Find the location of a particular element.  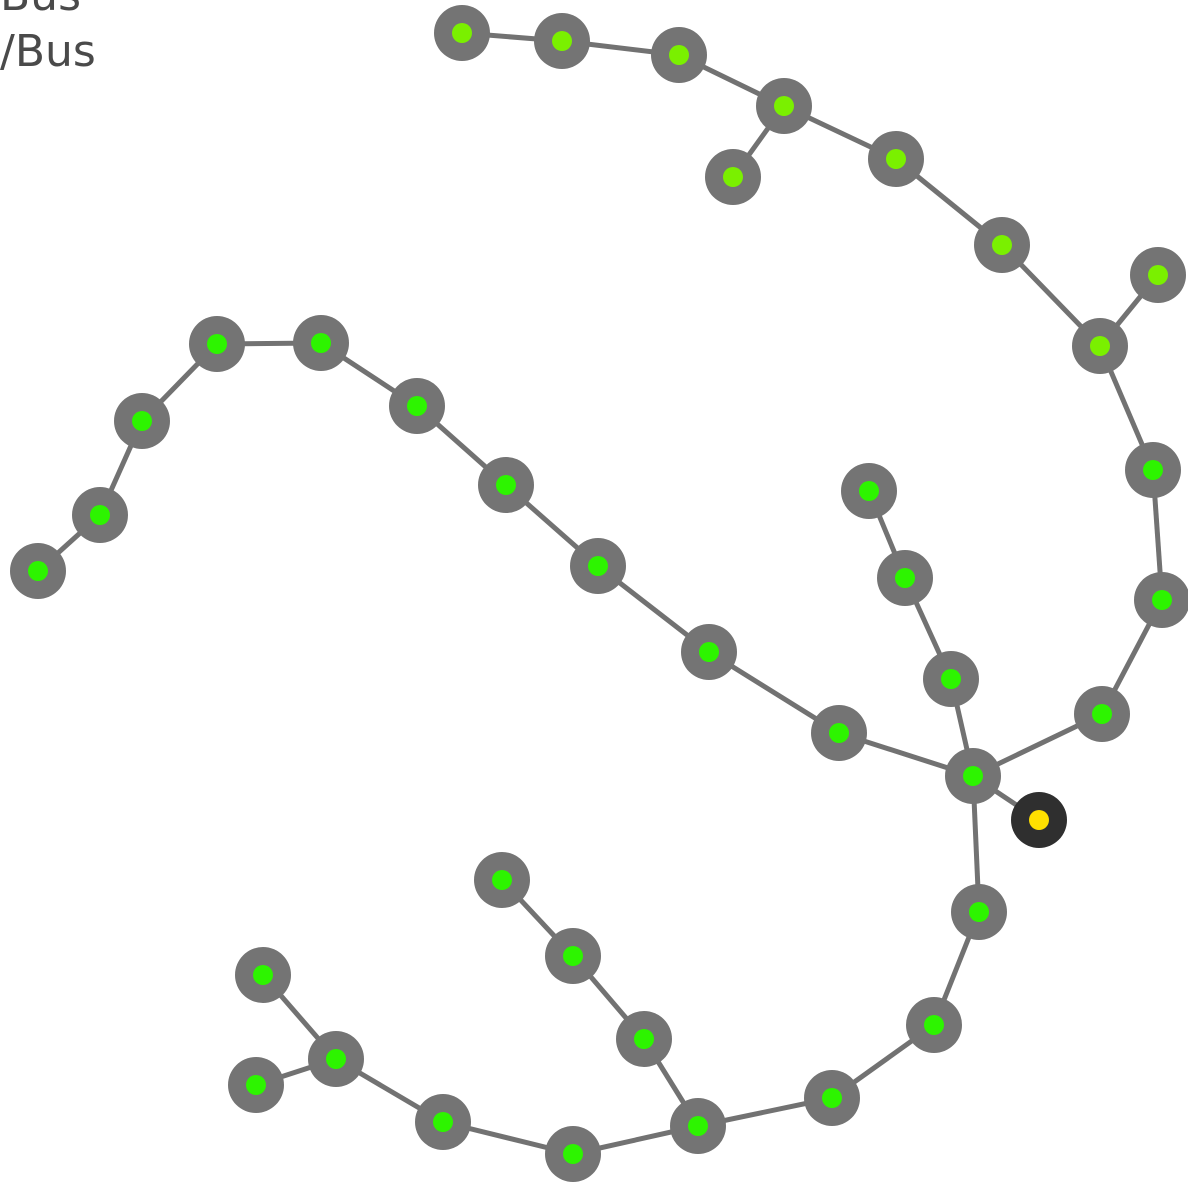

bus-node-b3 is located at coordinates (502, 880).